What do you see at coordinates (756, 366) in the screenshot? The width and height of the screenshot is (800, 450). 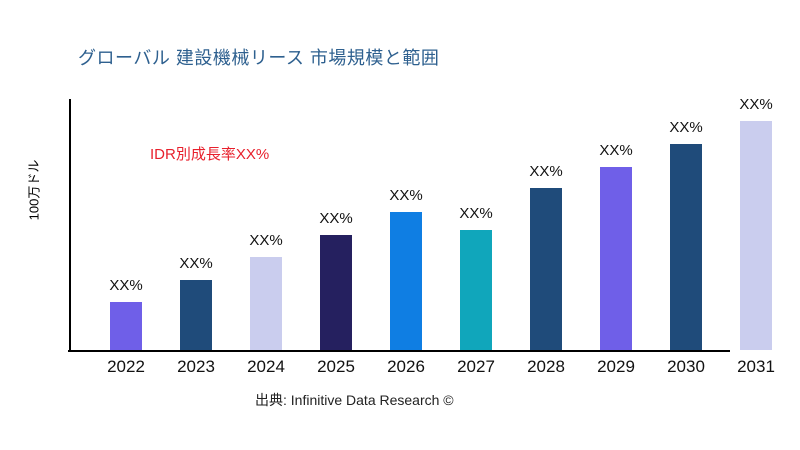 I see `x-tick-label-2031: 2031` at bounding box center [756, 366].